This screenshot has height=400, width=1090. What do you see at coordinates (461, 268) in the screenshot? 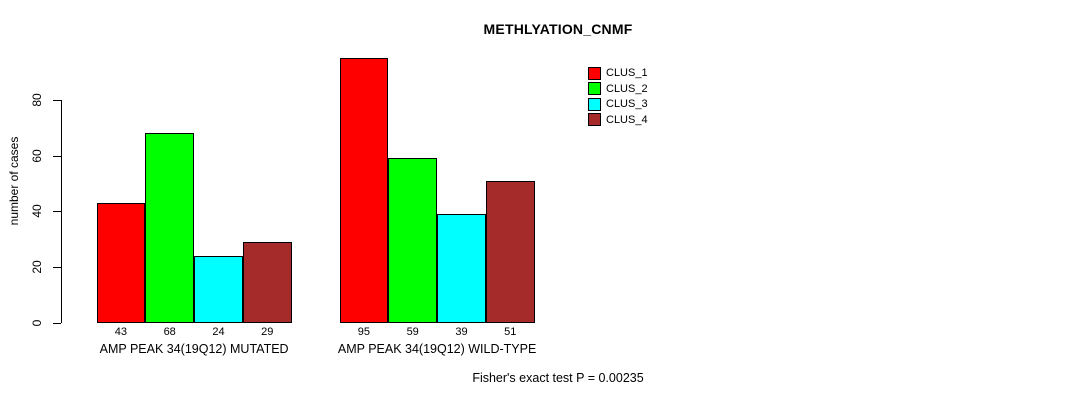
I see `bar-clus_3-group2` at bounding box center [461, 268].